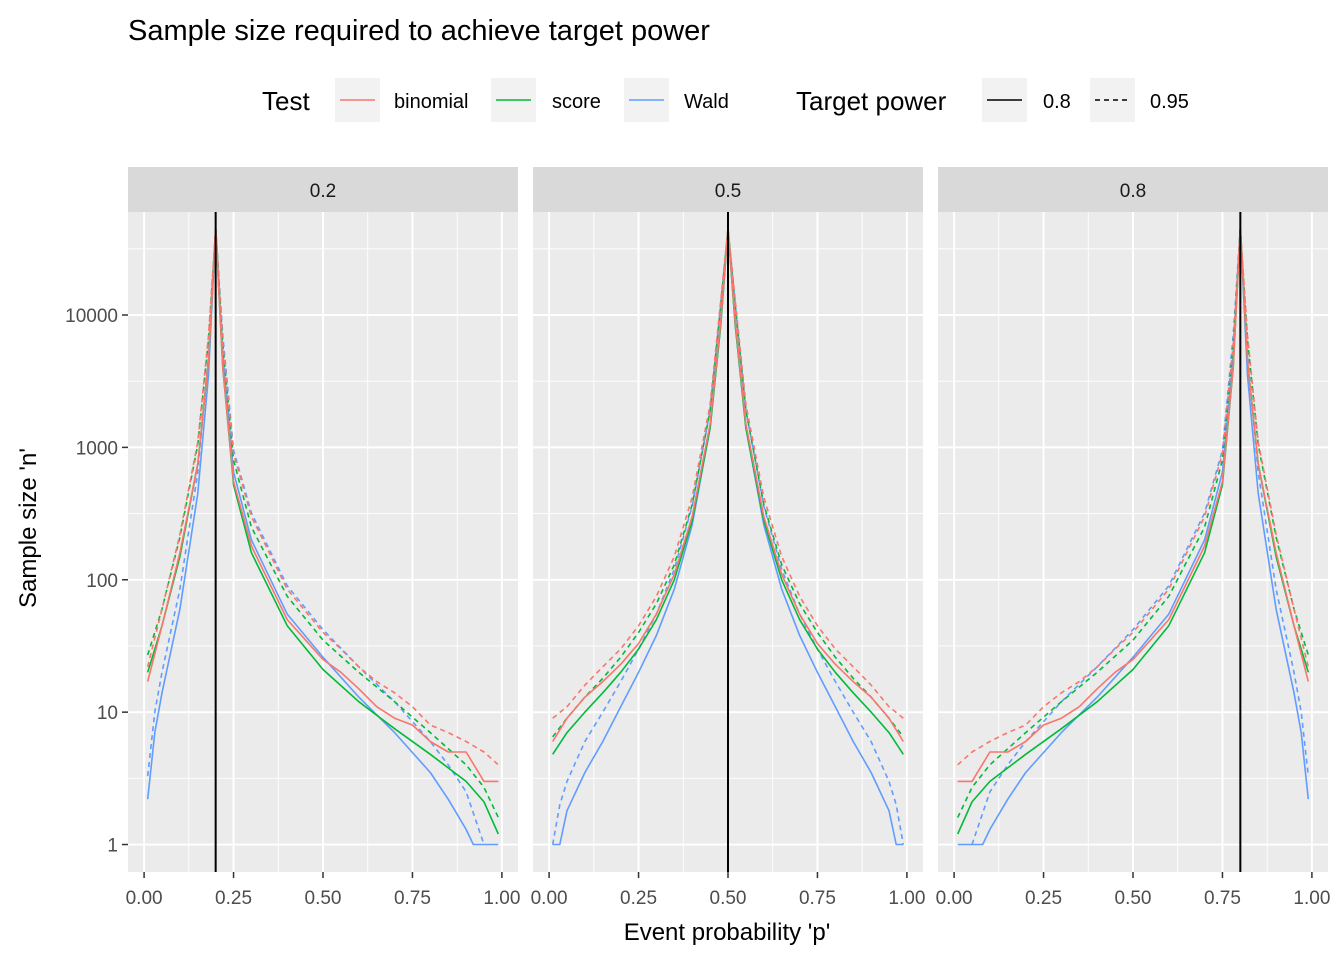  I want to click on y-tick-label: 10000, so click(91, 316).